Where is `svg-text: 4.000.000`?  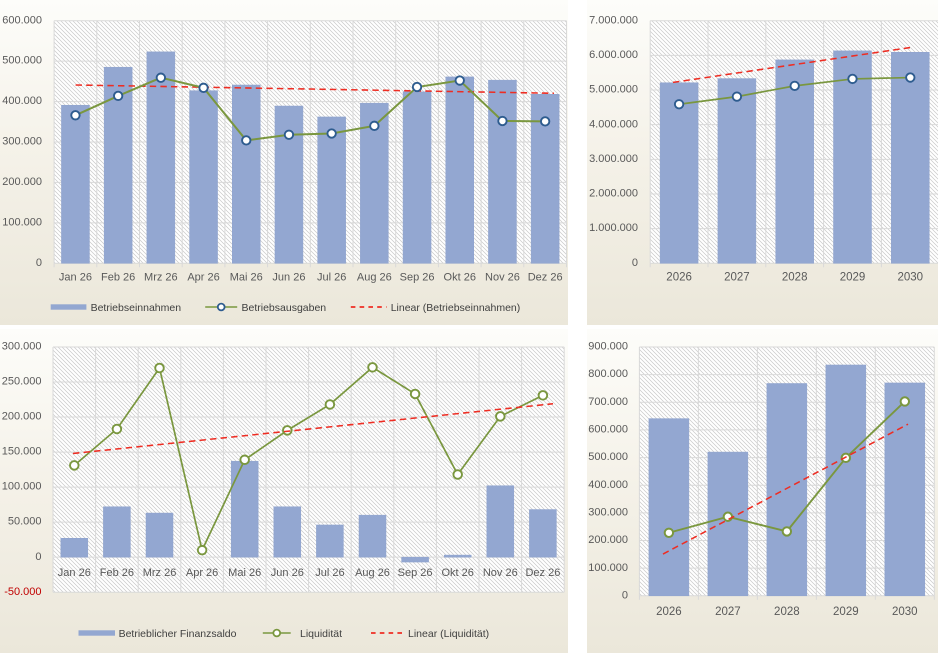 svg-text: 4.000.000 is located at coordinates (613, 124).